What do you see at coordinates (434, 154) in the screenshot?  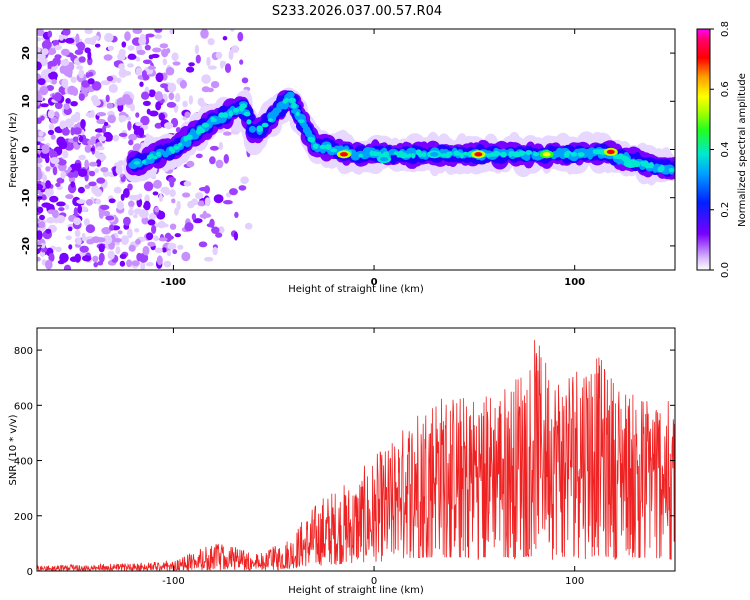 I see `spectral-peak` at bounding box center [434, 154].